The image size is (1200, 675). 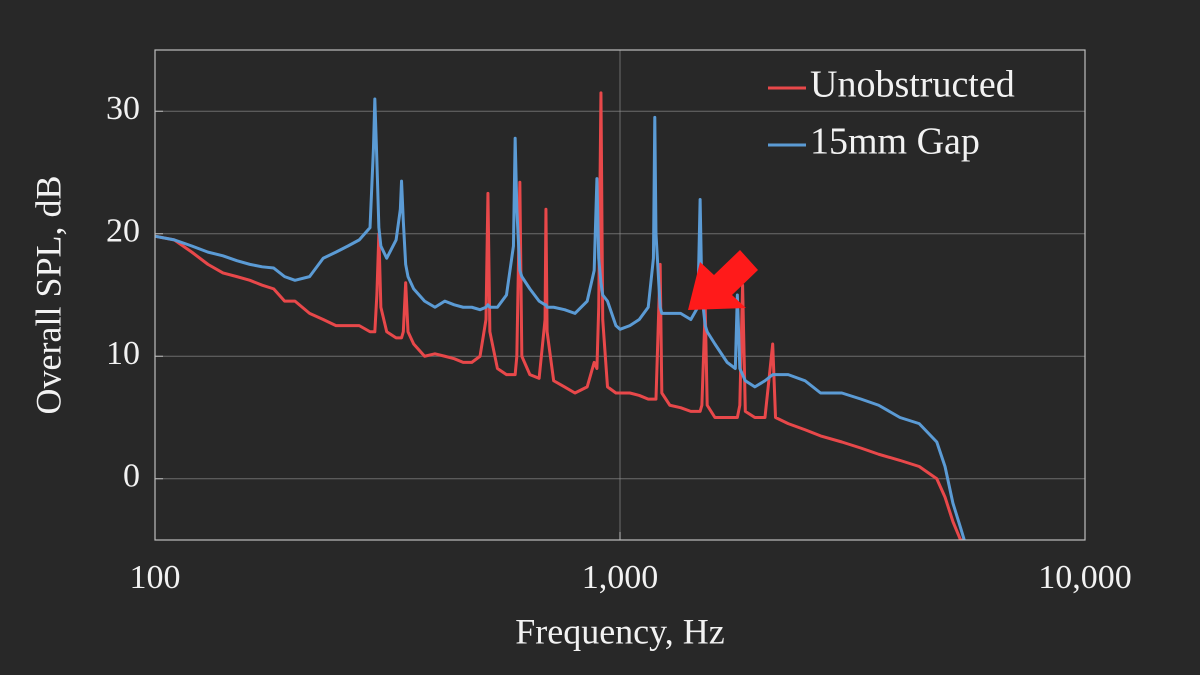 What do you see at coordinates (123, 353) in the screenshot?
I see `y-tick-label: 10` at bounding box center [123, 353].